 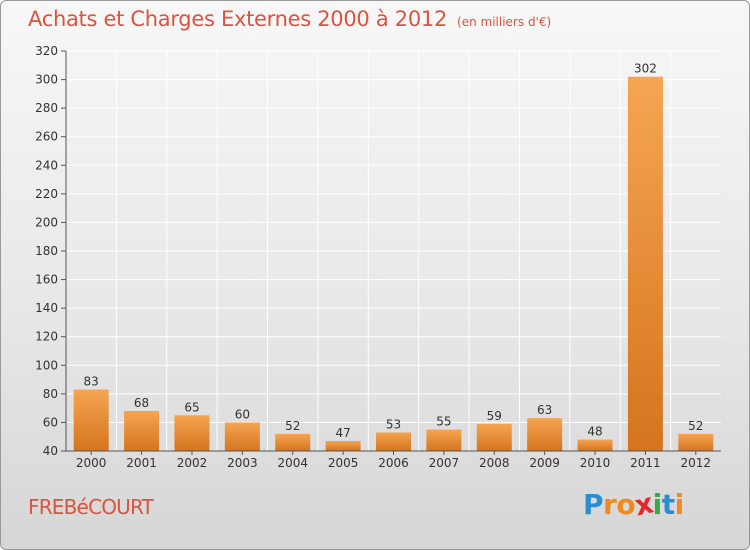 I want to click on bar-value-label: 48, so click(x=594, y=432).